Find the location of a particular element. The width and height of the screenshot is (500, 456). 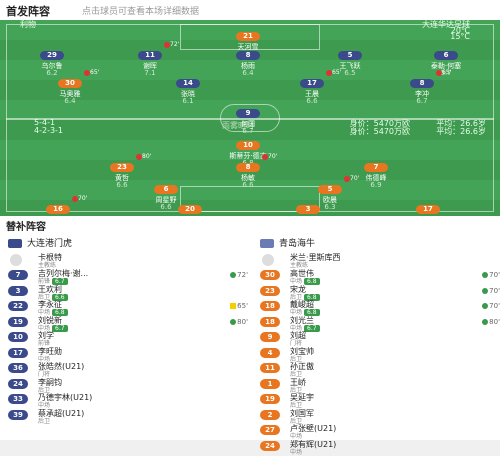

sub-on-badge: 65' is located at coordinates (239, 306).